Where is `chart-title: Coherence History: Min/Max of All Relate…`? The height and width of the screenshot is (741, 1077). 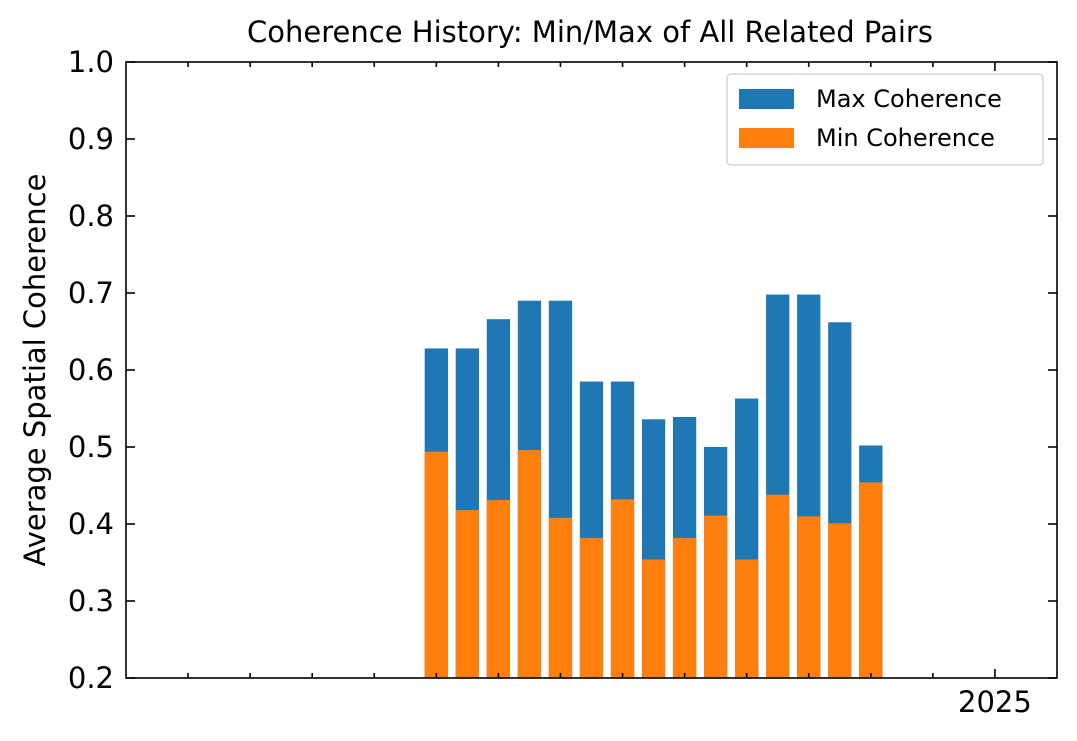 chart-title: Coherence History: Min/Max of All Relate… is located at coordinates (590, 32).